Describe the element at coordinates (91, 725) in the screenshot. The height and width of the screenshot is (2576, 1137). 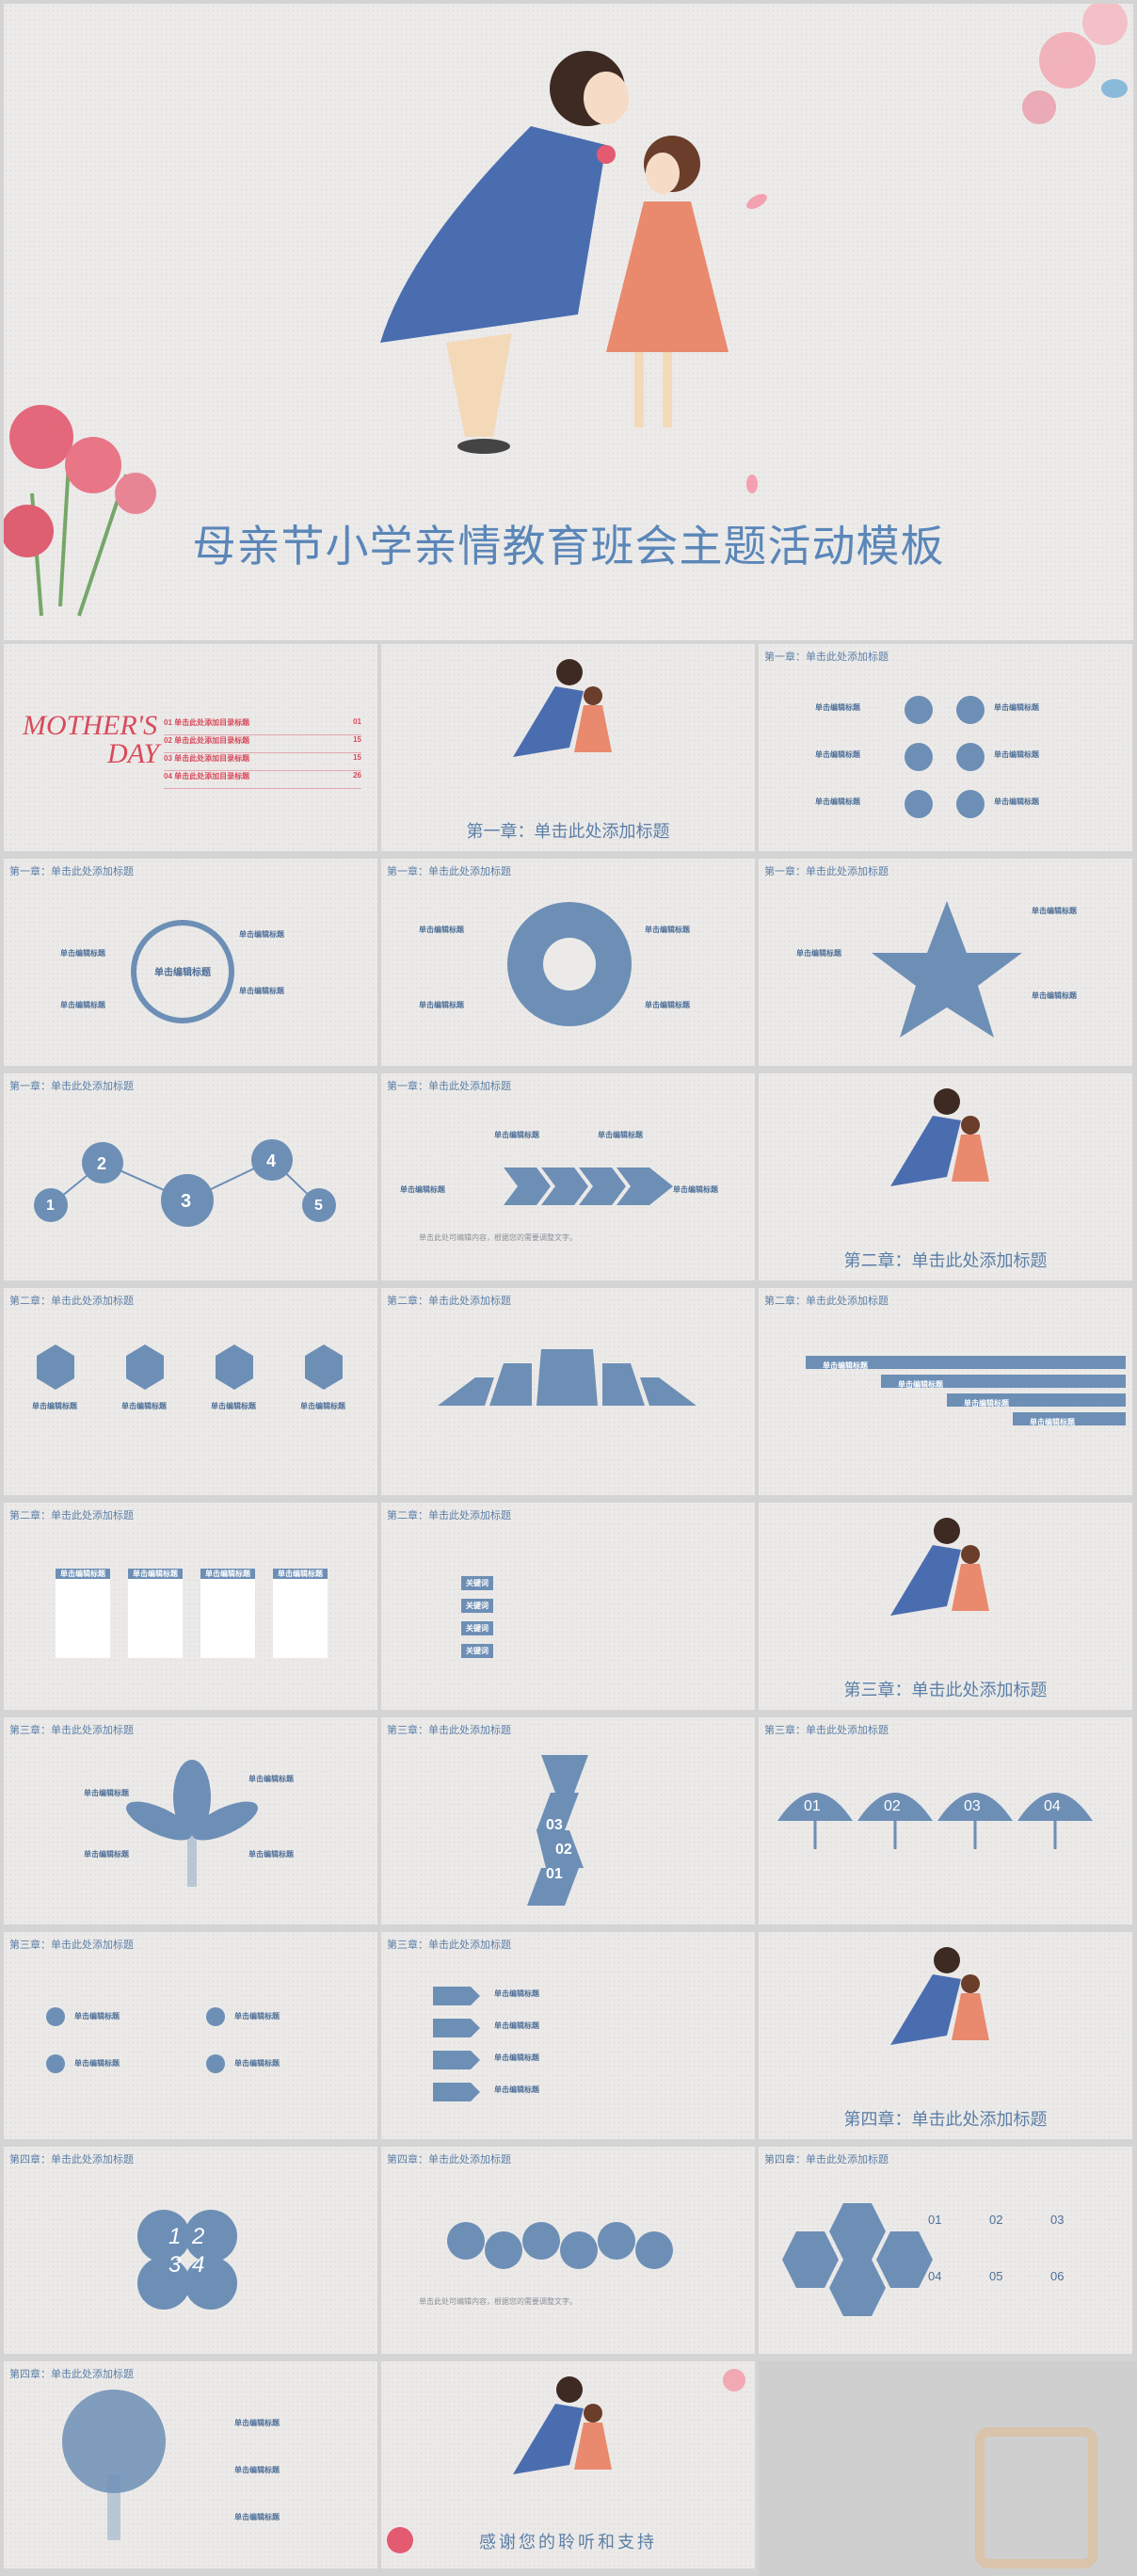
I see `mothers-text: MOTHER'S` at that location.